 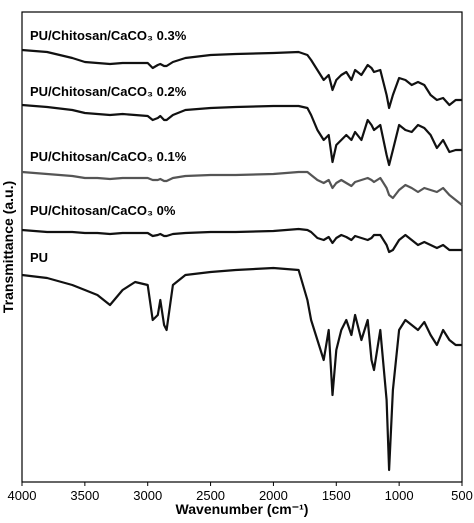 What do you see at coordinates (273, 495) in the screenshot?
I see `x-tick-label: 2000` at bounding box center [273, 495].